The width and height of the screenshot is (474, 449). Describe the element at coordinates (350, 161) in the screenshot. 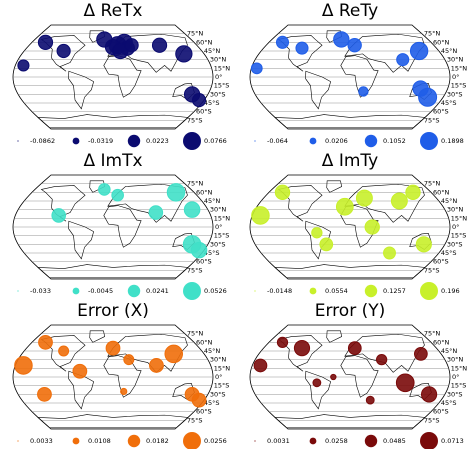

I see `panel-title: Δ ImTy` at that location.